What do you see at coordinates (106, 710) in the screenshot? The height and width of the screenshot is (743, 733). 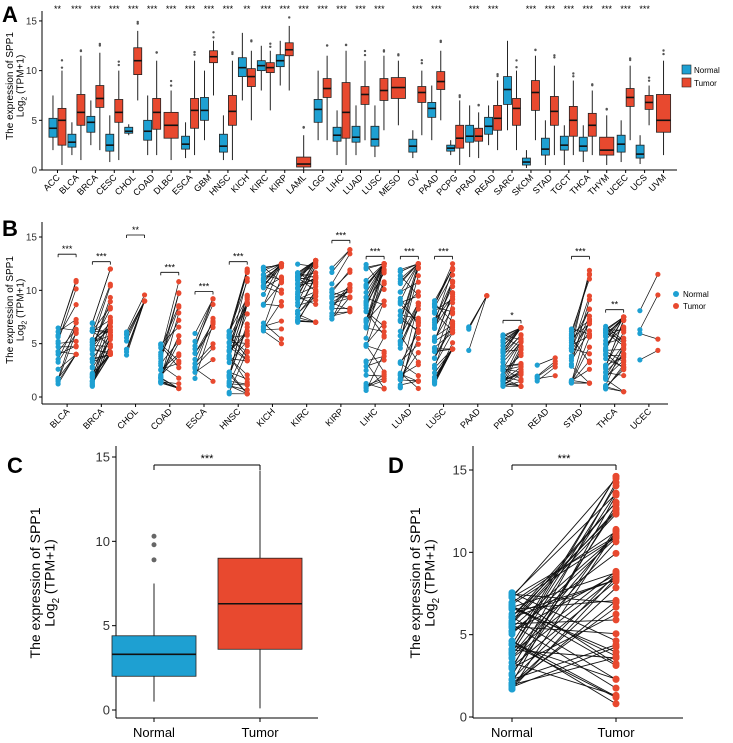 I see `y-tick-label: 0` at bounding box center [106, 710].